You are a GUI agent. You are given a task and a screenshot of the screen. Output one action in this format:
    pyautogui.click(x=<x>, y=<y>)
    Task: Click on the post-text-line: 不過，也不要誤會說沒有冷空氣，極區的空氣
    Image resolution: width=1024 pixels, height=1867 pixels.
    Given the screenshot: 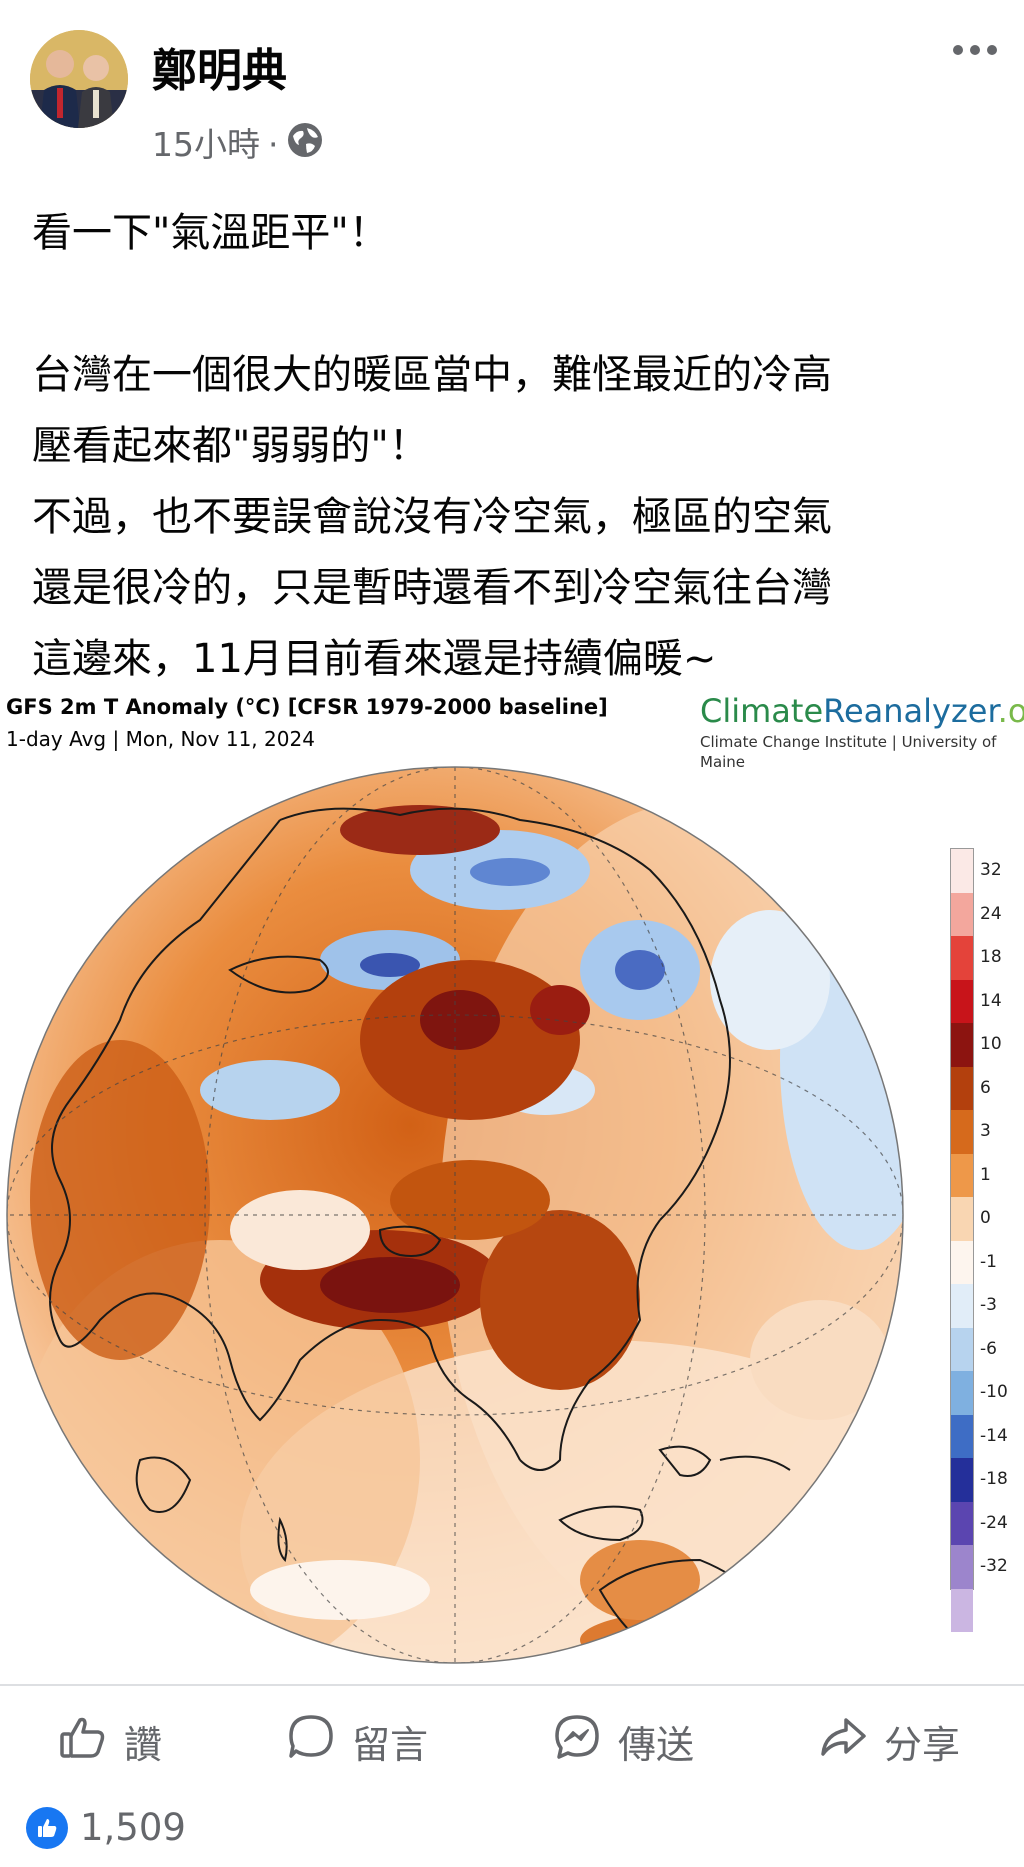 What is the action you would take?
    pyautogui.click(x=432, y=517)
    